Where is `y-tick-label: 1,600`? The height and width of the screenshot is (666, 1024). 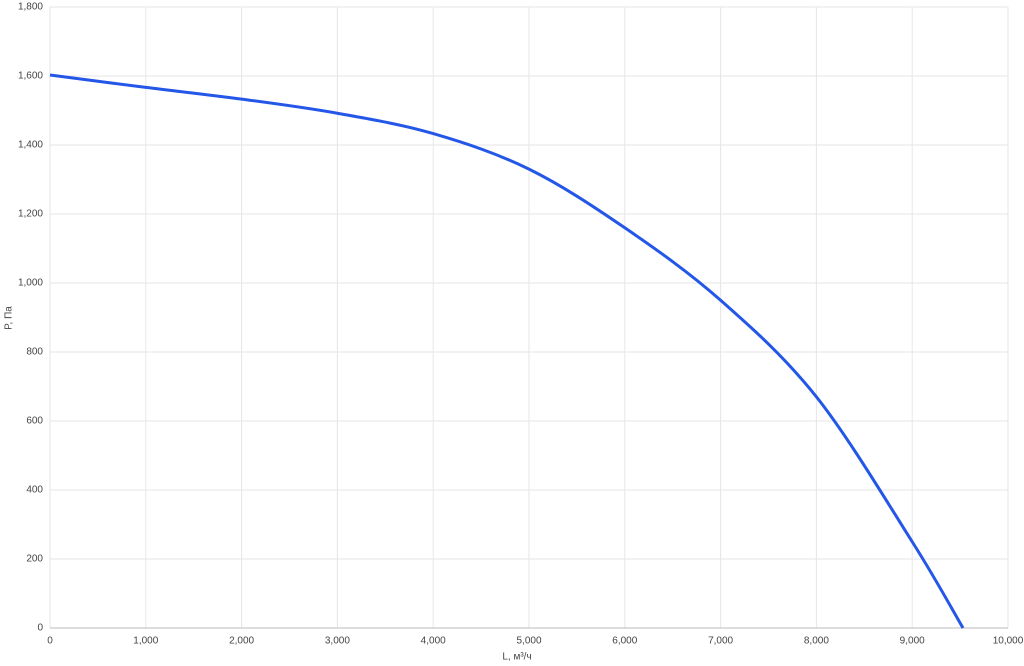
y-tick-label: 1,600 is located at coordinates (30, 76).